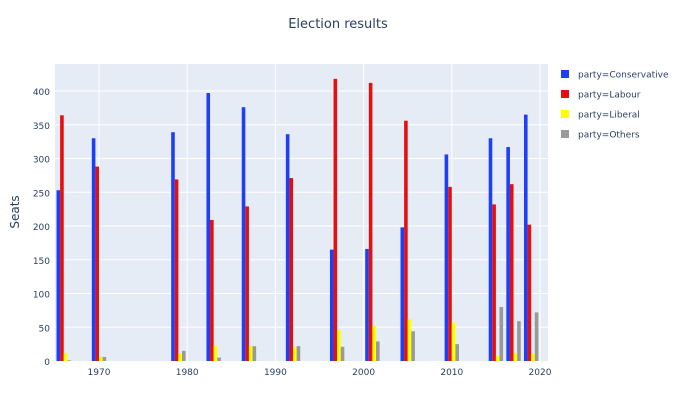 Image resolution: width=675 pixels, height=400 pixels. Describe the element at coordinates (378, 351) in the screenshot. I see `bar-others-2001` at that location.